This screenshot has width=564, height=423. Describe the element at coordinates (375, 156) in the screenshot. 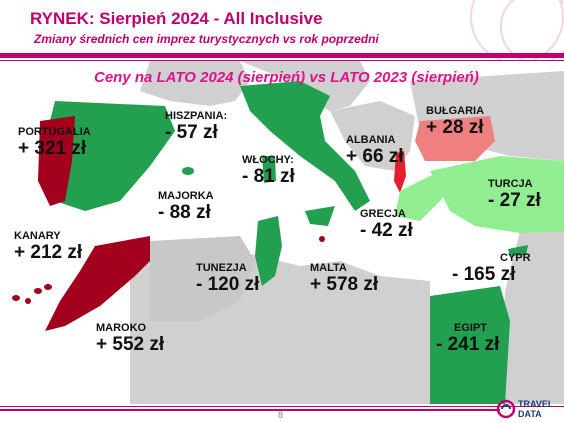

I see `price-change: + 66 zł` at that location.